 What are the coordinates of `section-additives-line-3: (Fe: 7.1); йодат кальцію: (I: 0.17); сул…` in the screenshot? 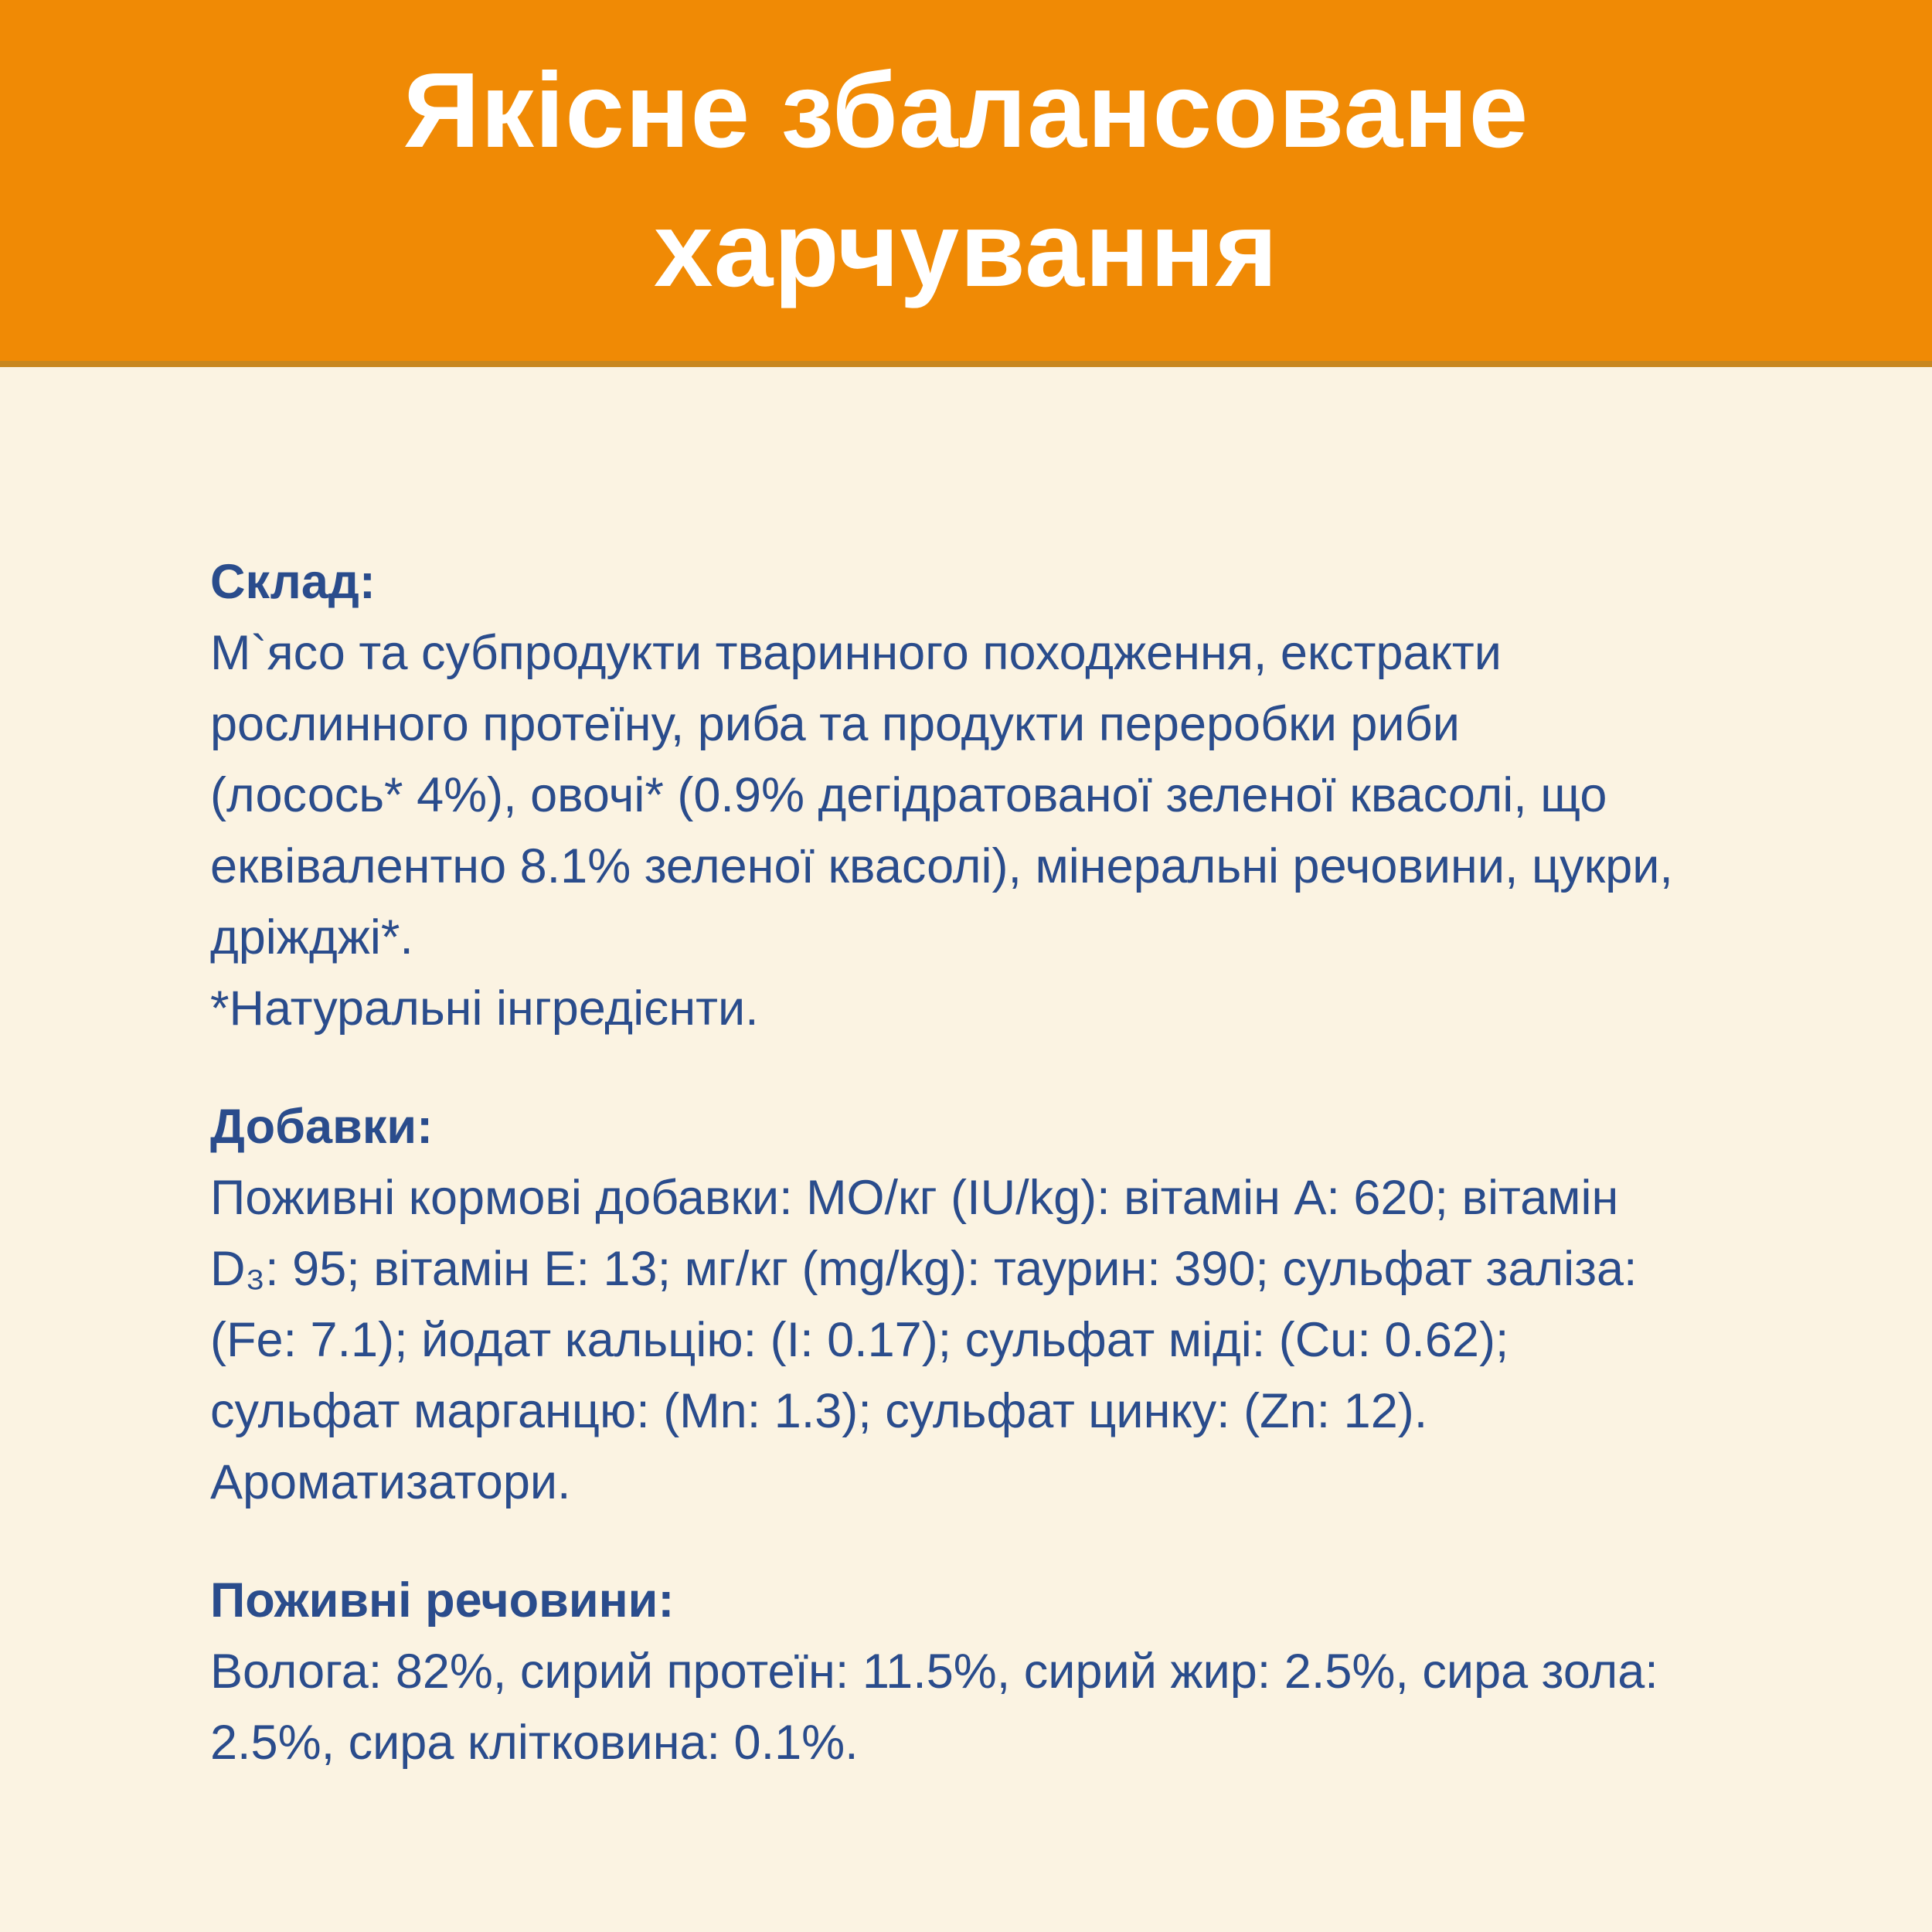 It's located at (859, 1340).